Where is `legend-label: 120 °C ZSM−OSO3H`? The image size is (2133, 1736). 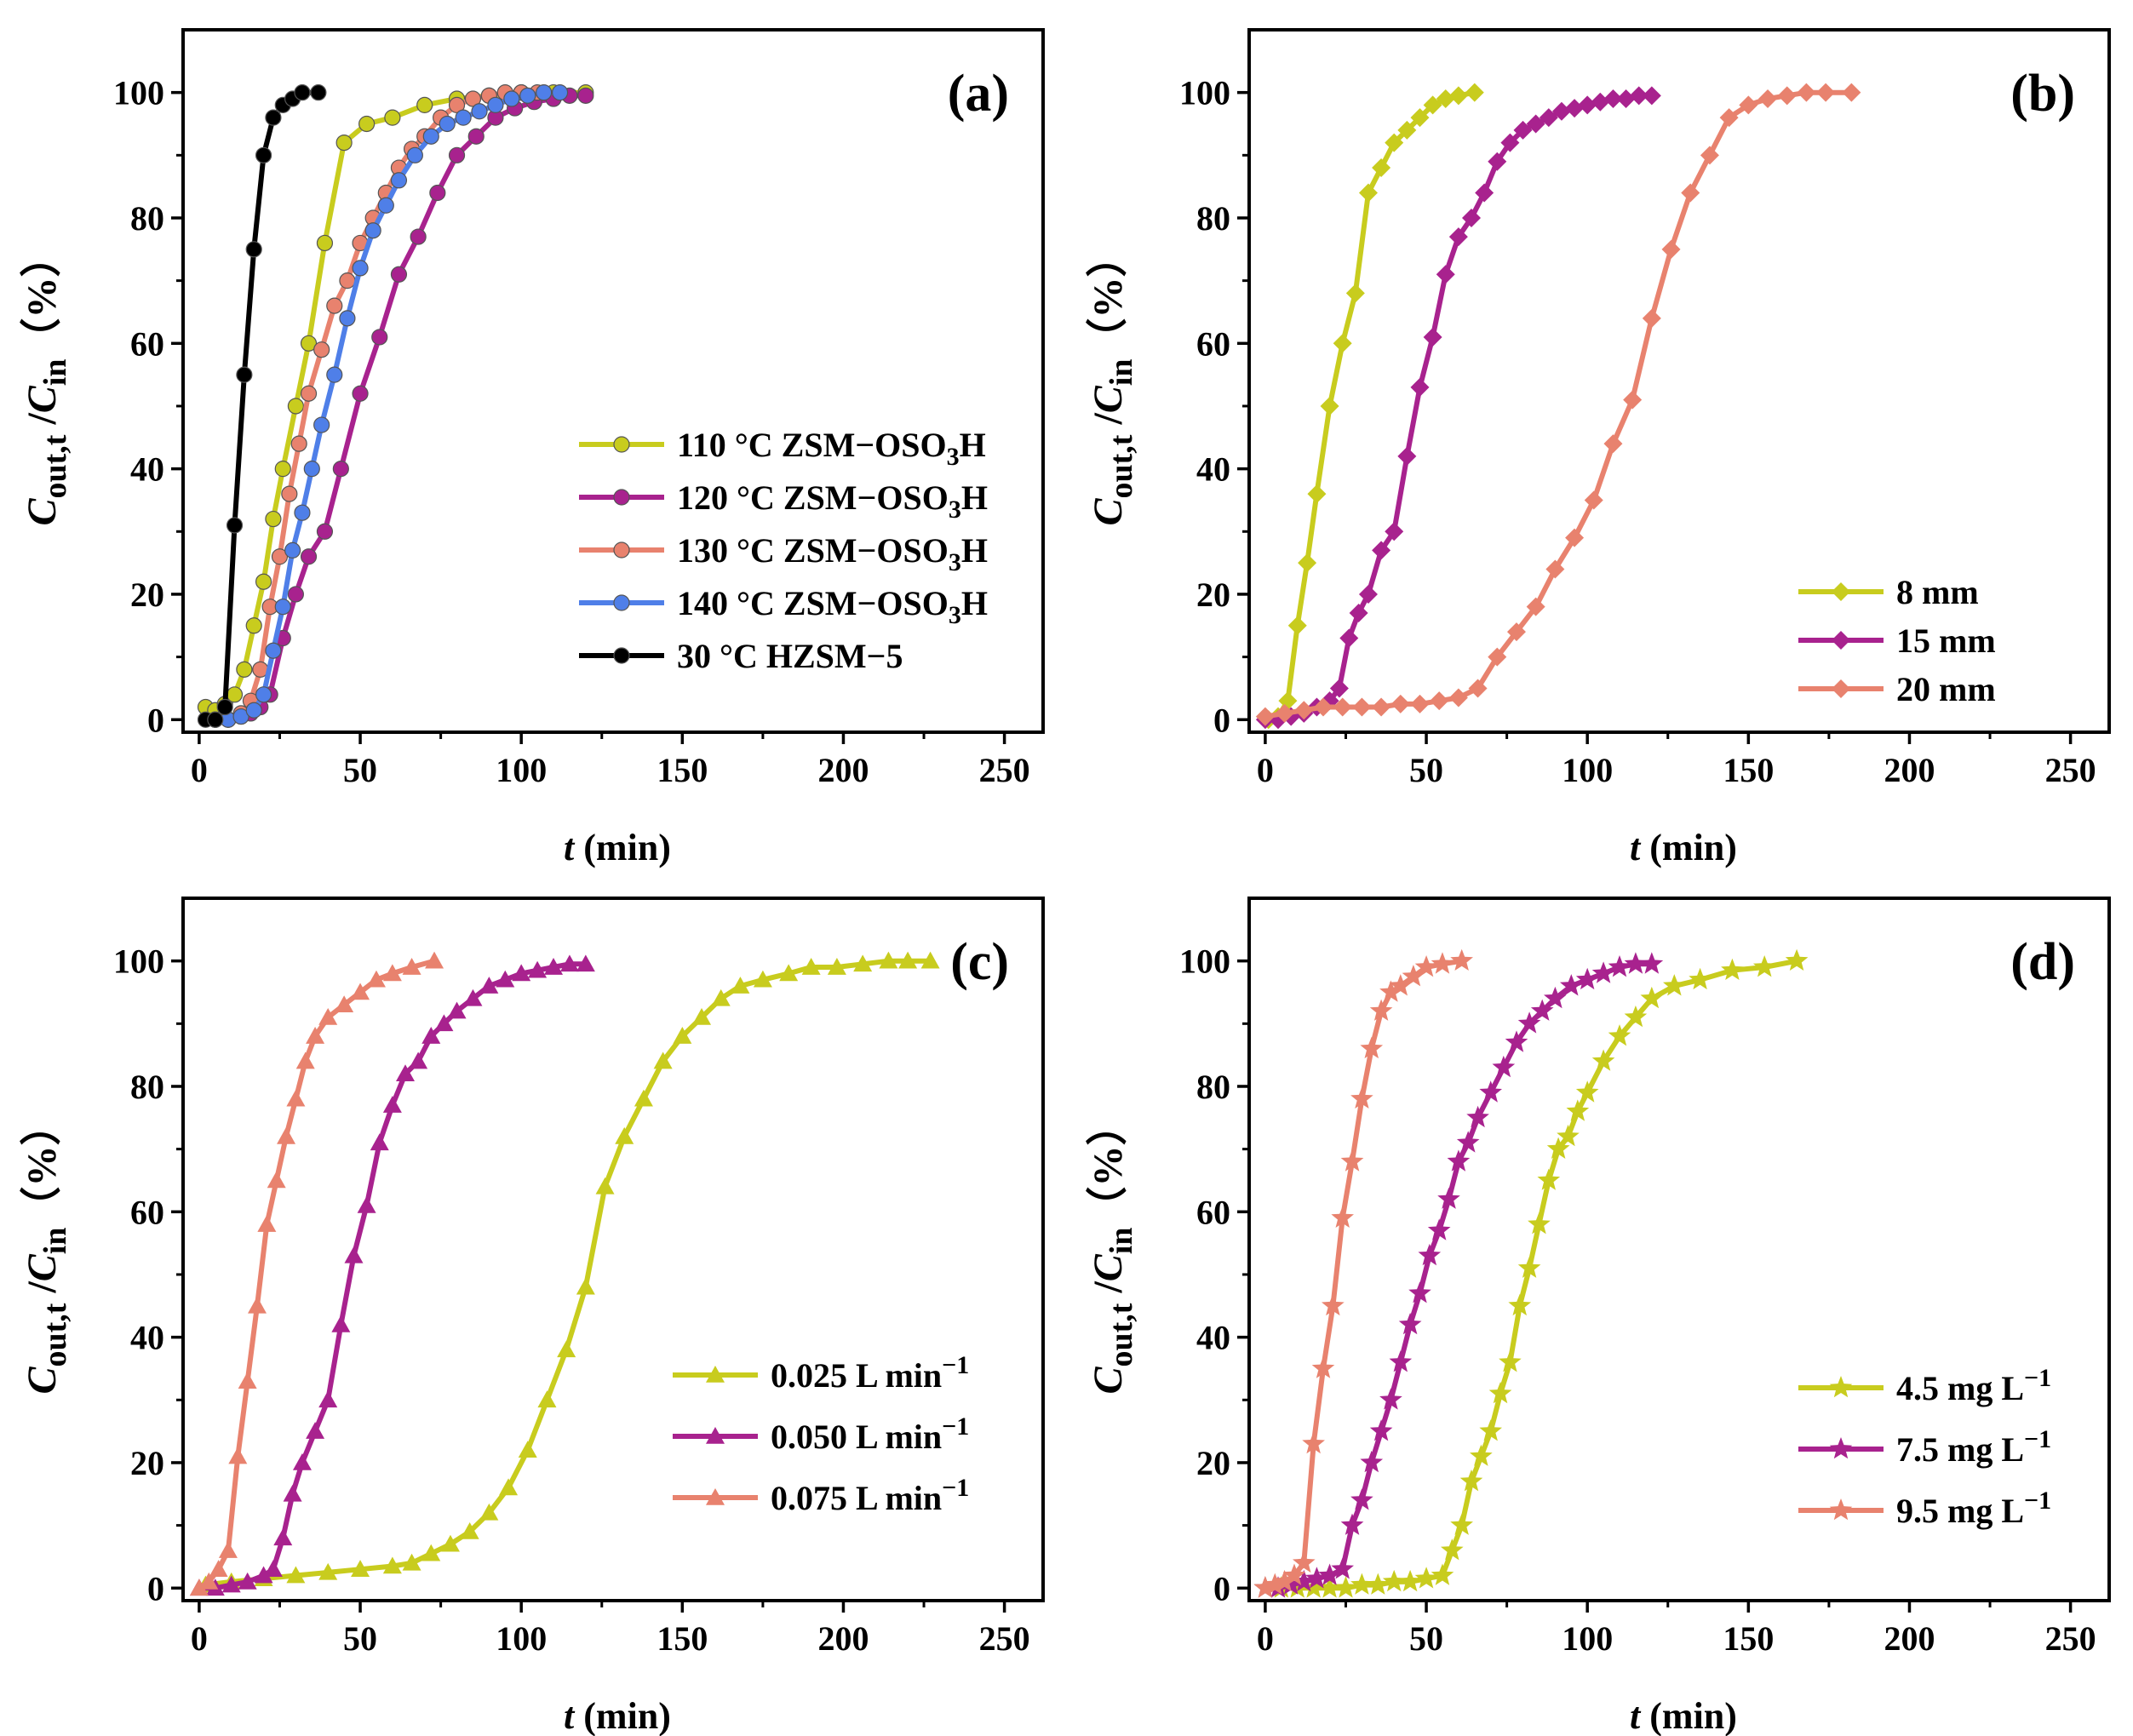 legend-label: 120 °C ZSM−OSO3H is located at coordinates (832, 501).